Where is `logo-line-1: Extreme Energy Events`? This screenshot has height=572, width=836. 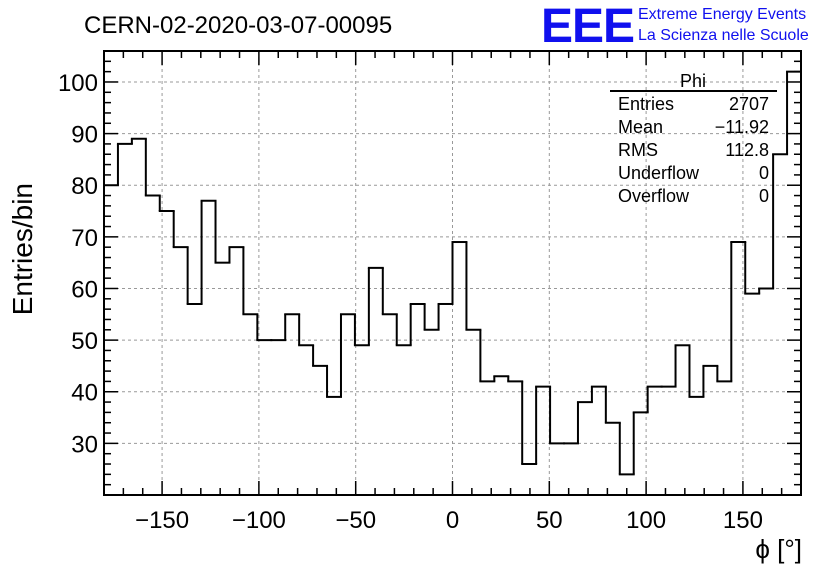 logo-line-1: Extreme Energy Events is located at coordinates (722, 14).